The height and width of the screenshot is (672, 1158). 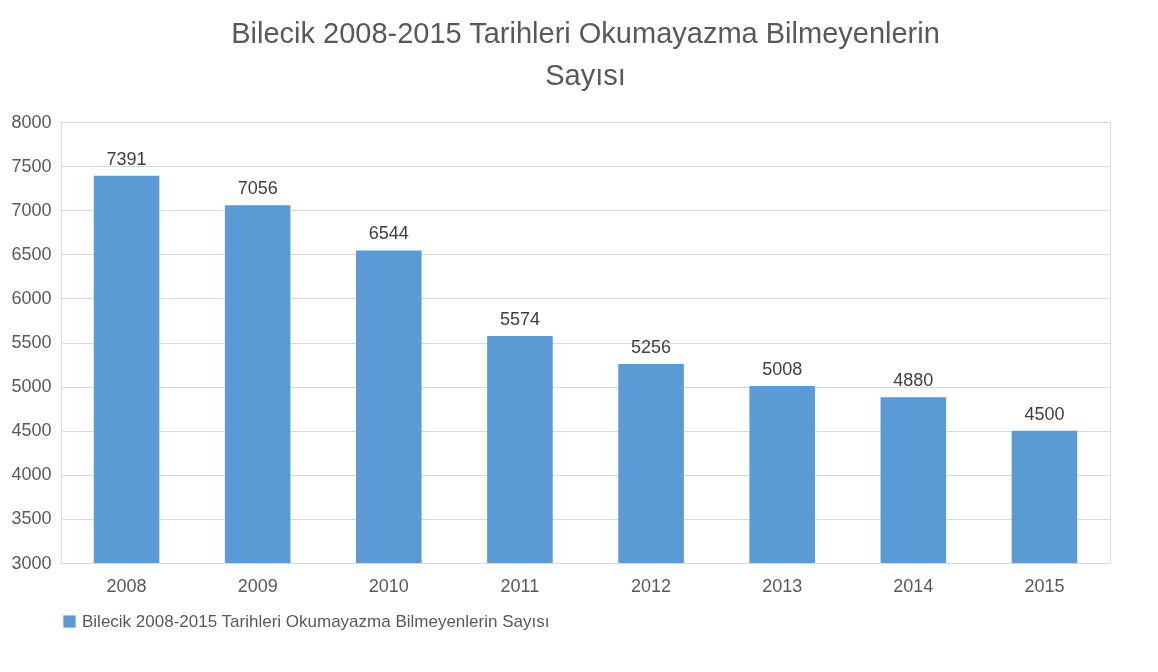 I want to click on x-tick-label: 2011, so click(x=520, y=585).